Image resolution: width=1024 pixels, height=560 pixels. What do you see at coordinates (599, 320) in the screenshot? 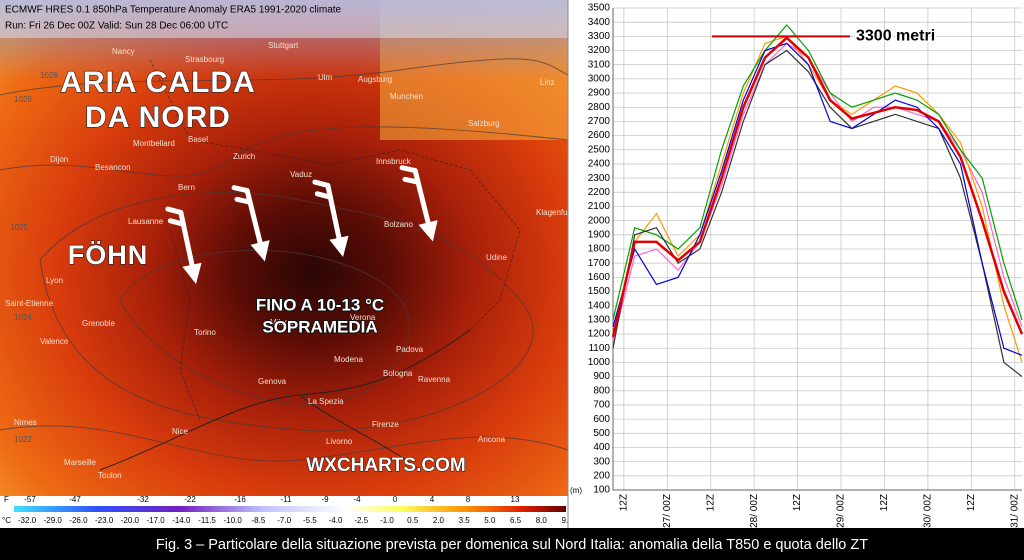
I see `y-tick-label: 1300` at bounding box center [599, 320].